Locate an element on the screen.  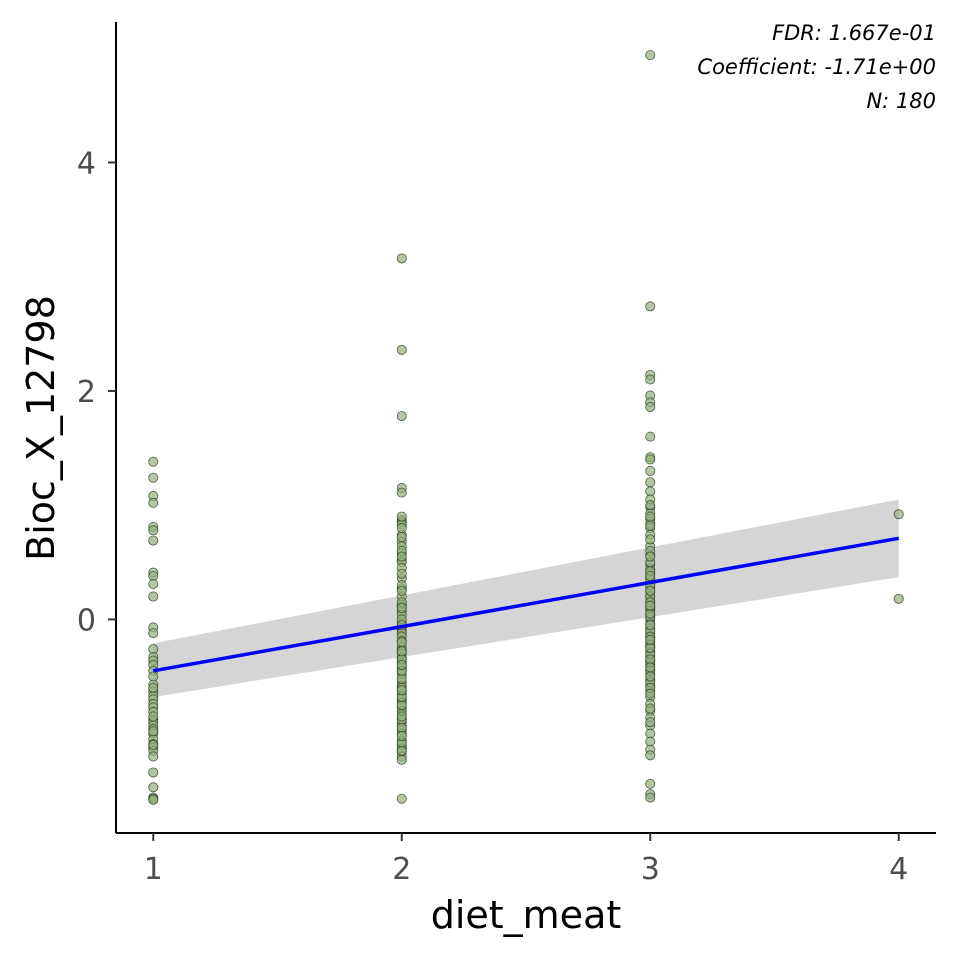
annotation-n: N: 180 is located at coordinates (901, 101).